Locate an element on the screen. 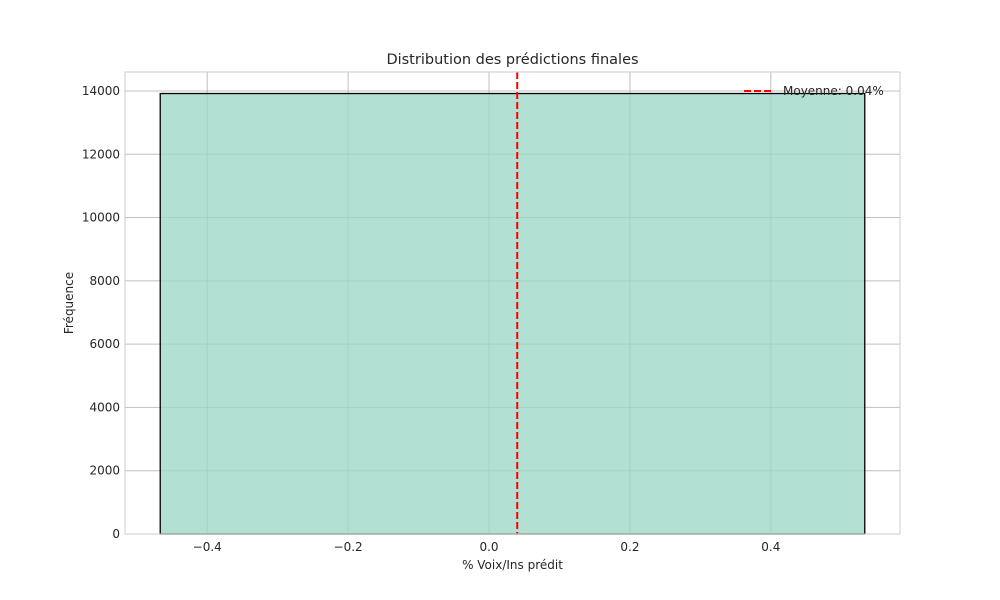  legend: Moyenne: 0.04% is located at coordinates (814, 91).